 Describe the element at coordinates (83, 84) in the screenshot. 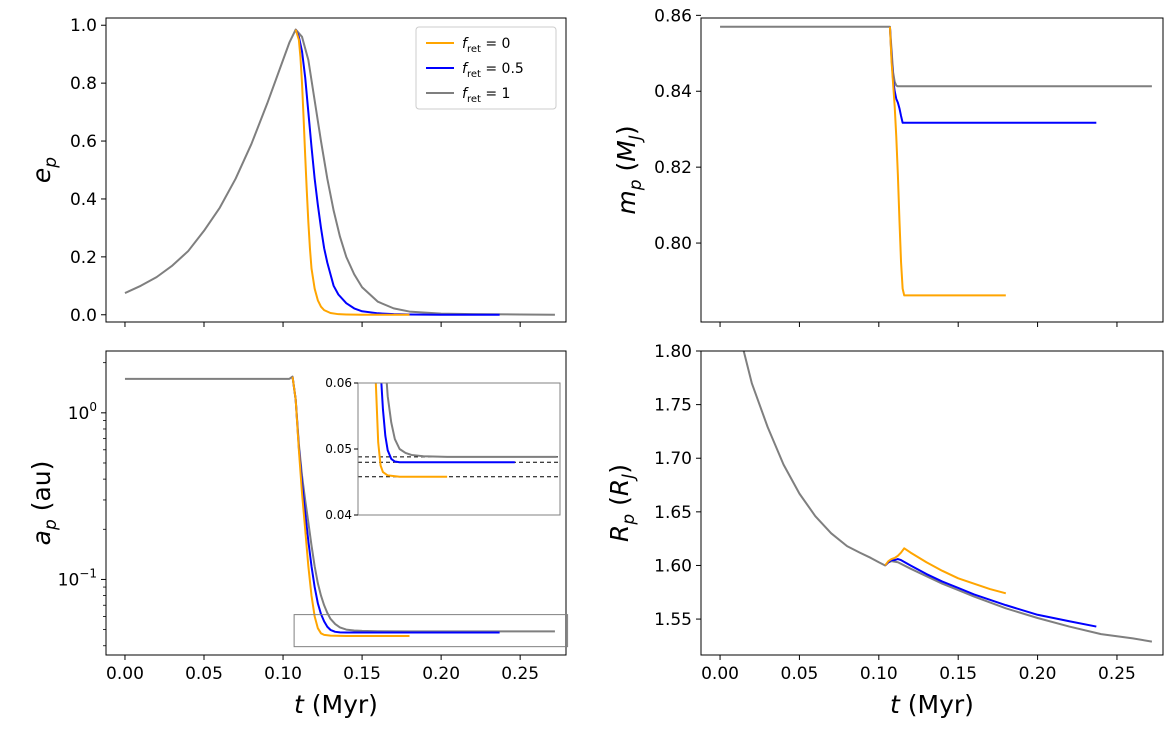

I see `y-tick-label: 0.8` at that location.